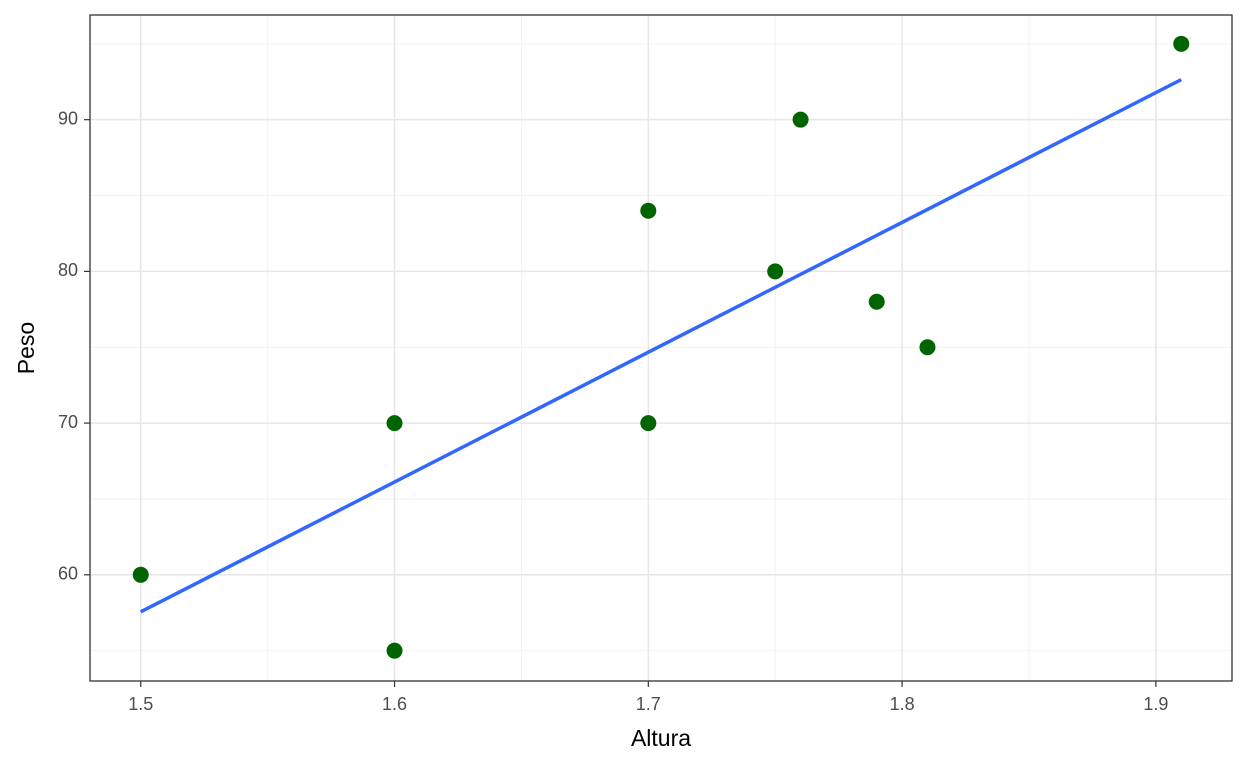 Image resolution: width=1248 pixels, height=768 pixels. What do you see at coordinates (648, 704) in the screenshot?
I see `x-tick-label: 1.7` at bounding box center [648, 704].